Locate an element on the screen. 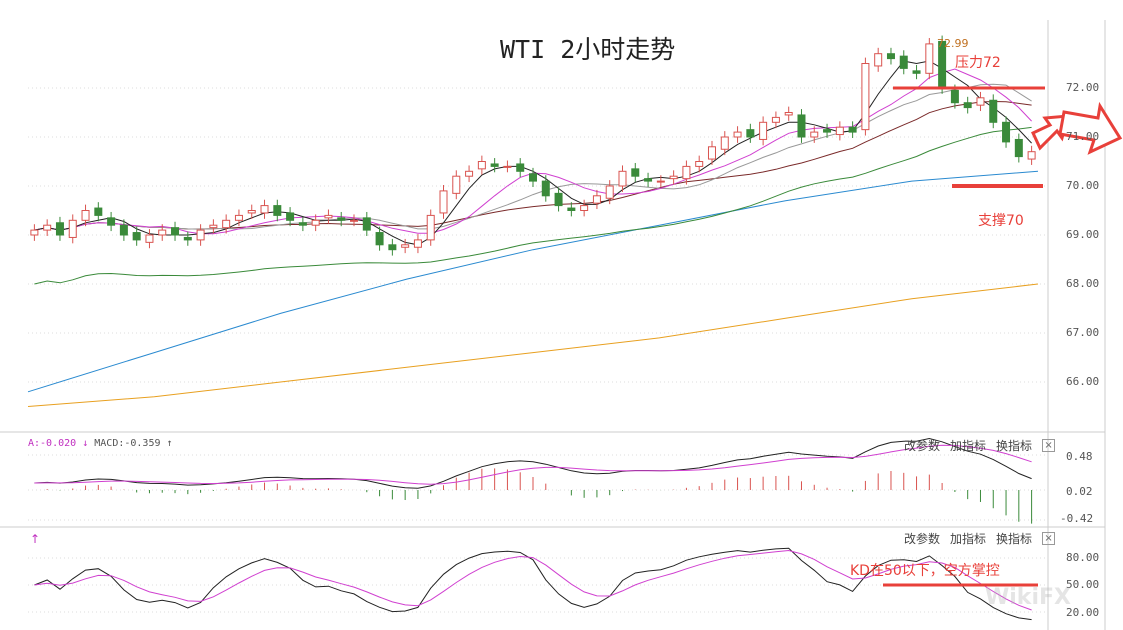  macd-toolbar: 改参数 加指标 换指标 × is located at coordinates (980, 445).